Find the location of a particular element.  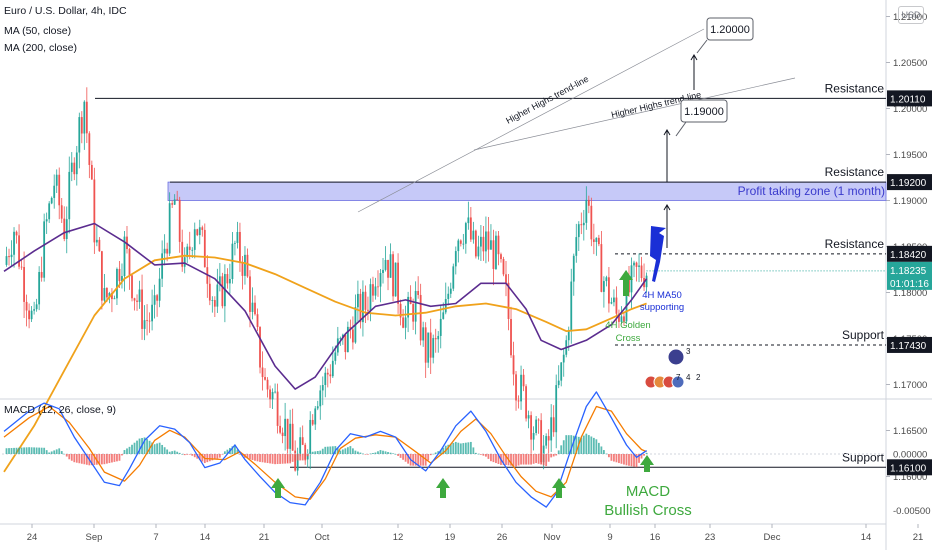

time-tick-label: Oct is located at coordinates (322, 537).